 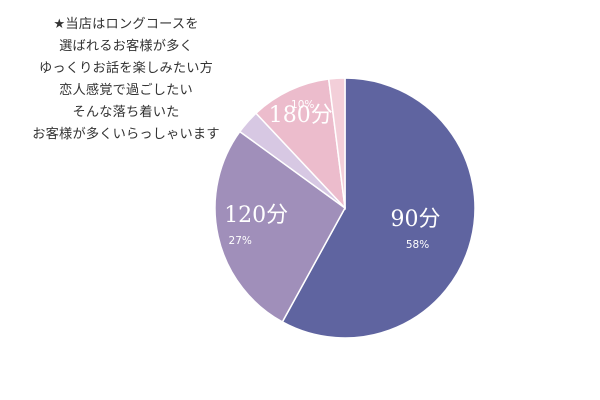 I want to click on note-line-4: 恋人感覚で過ごしたい, so click(x=126, y=90).